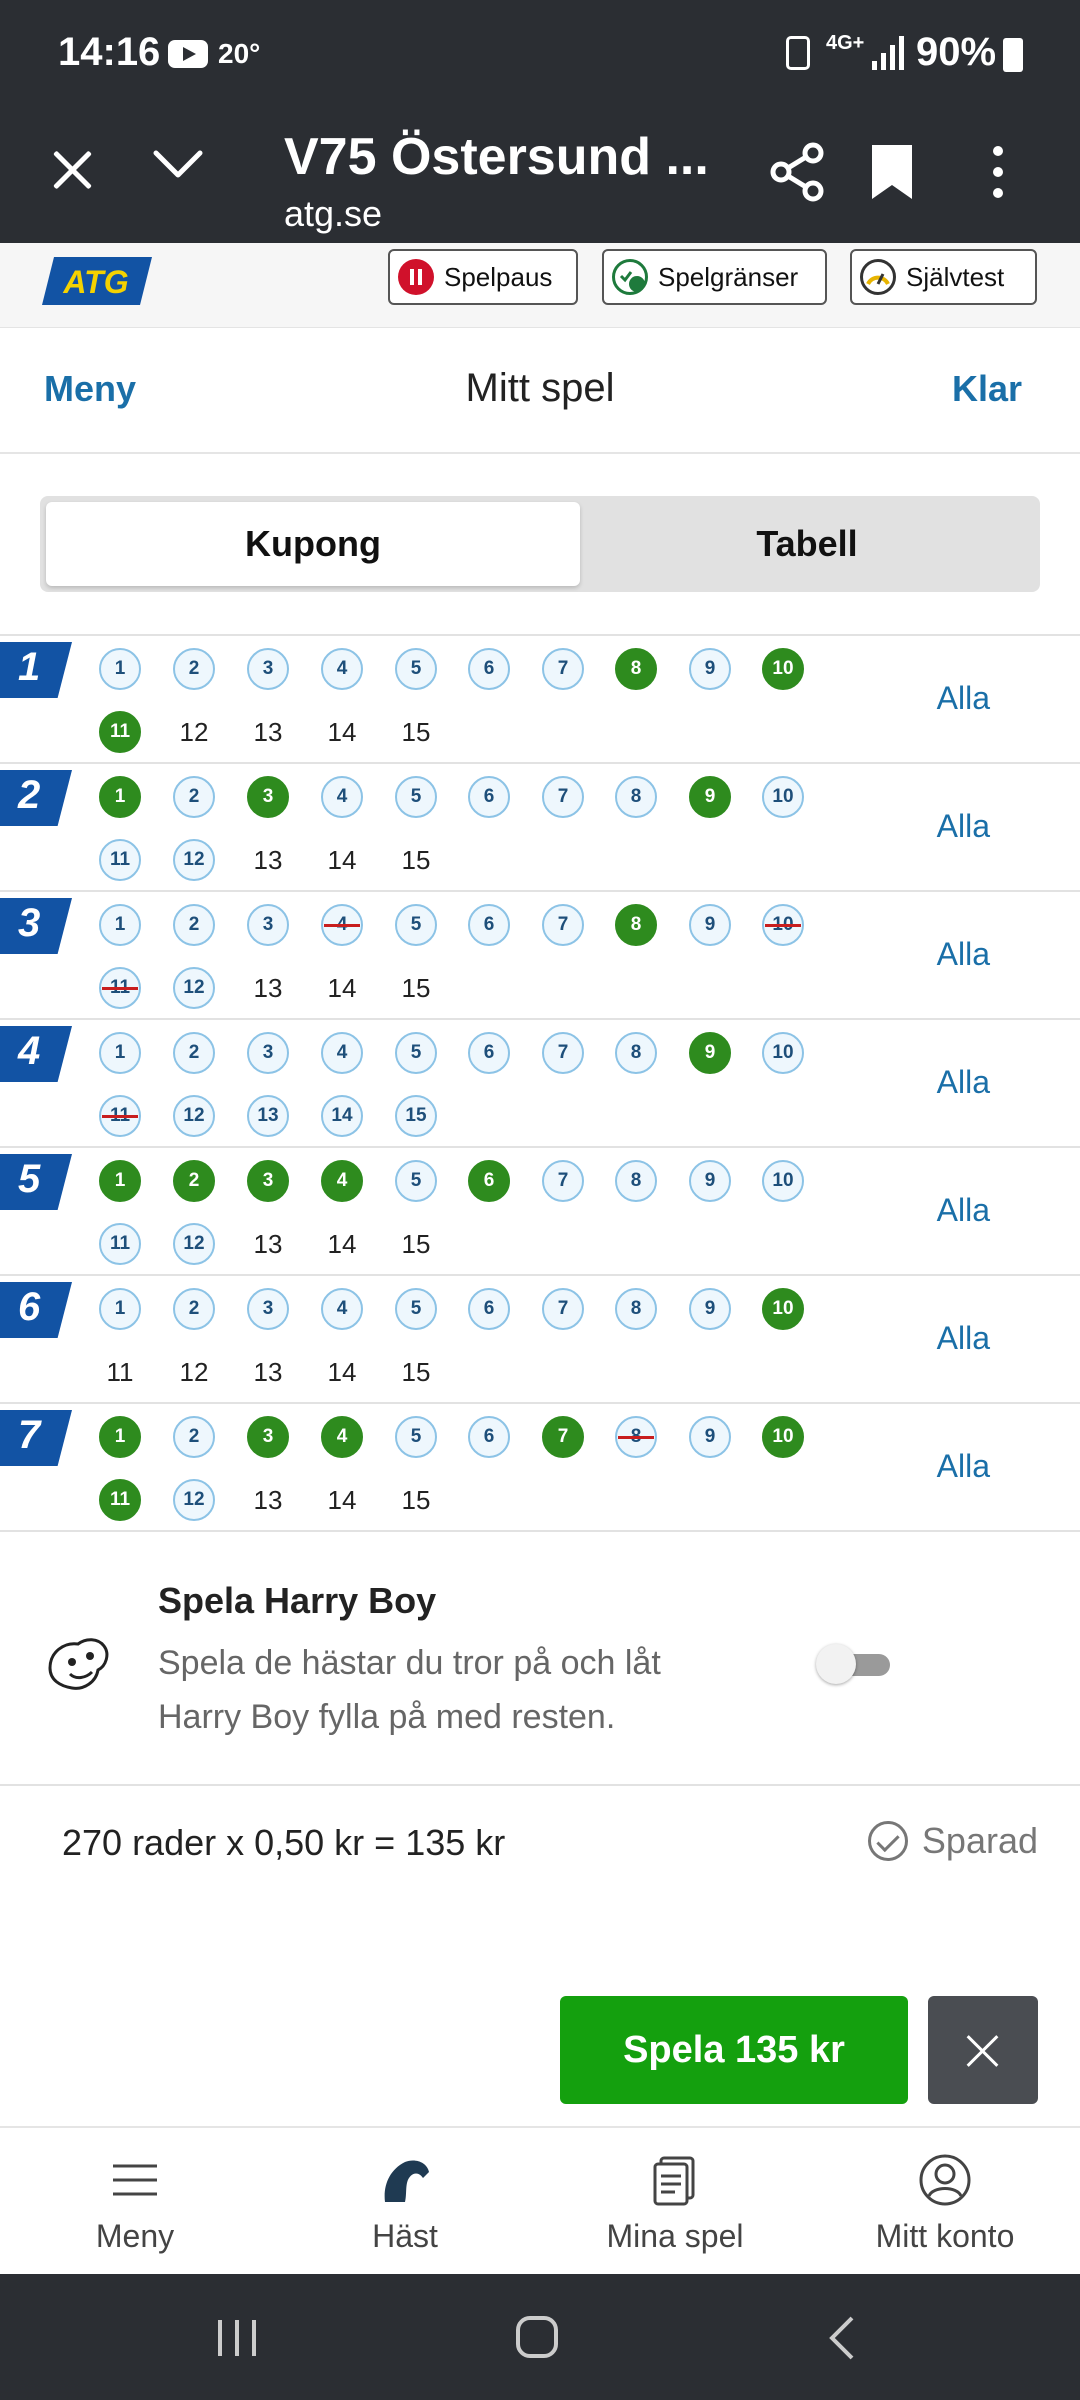 This screenshot has width=1080, height=2400. What do you see at coordinates (983, 2050) in the screenshot?
I see `clear-coupon-button` at bounding box center [983, 2050].